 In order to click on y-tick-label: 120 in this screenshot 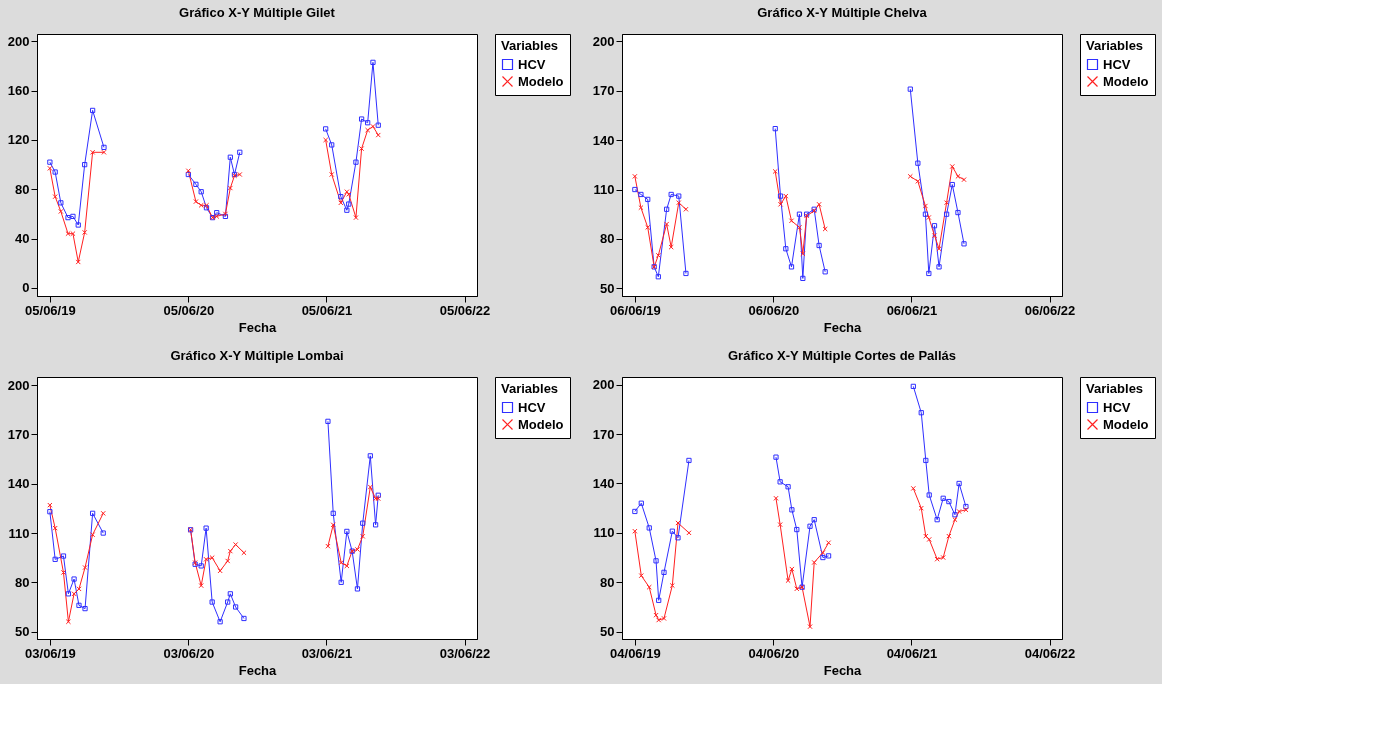, I will do `click(18, 140)`.